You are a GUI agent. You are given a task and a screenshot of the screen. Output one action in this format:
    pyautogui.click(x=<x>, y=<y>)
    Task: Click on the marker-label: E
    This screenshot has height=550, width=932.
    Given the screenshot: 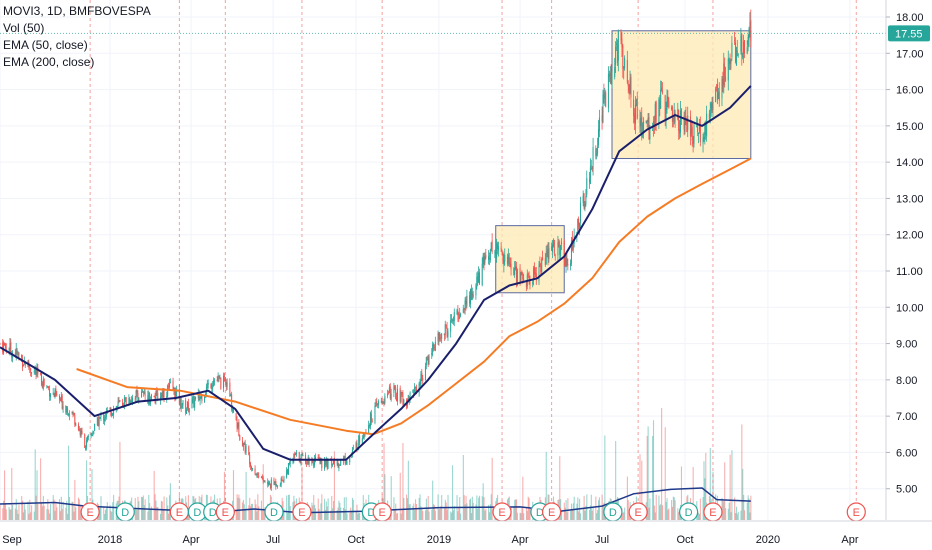 What is the action you would take?
    pyautogui.click(x=89, y=513)
    